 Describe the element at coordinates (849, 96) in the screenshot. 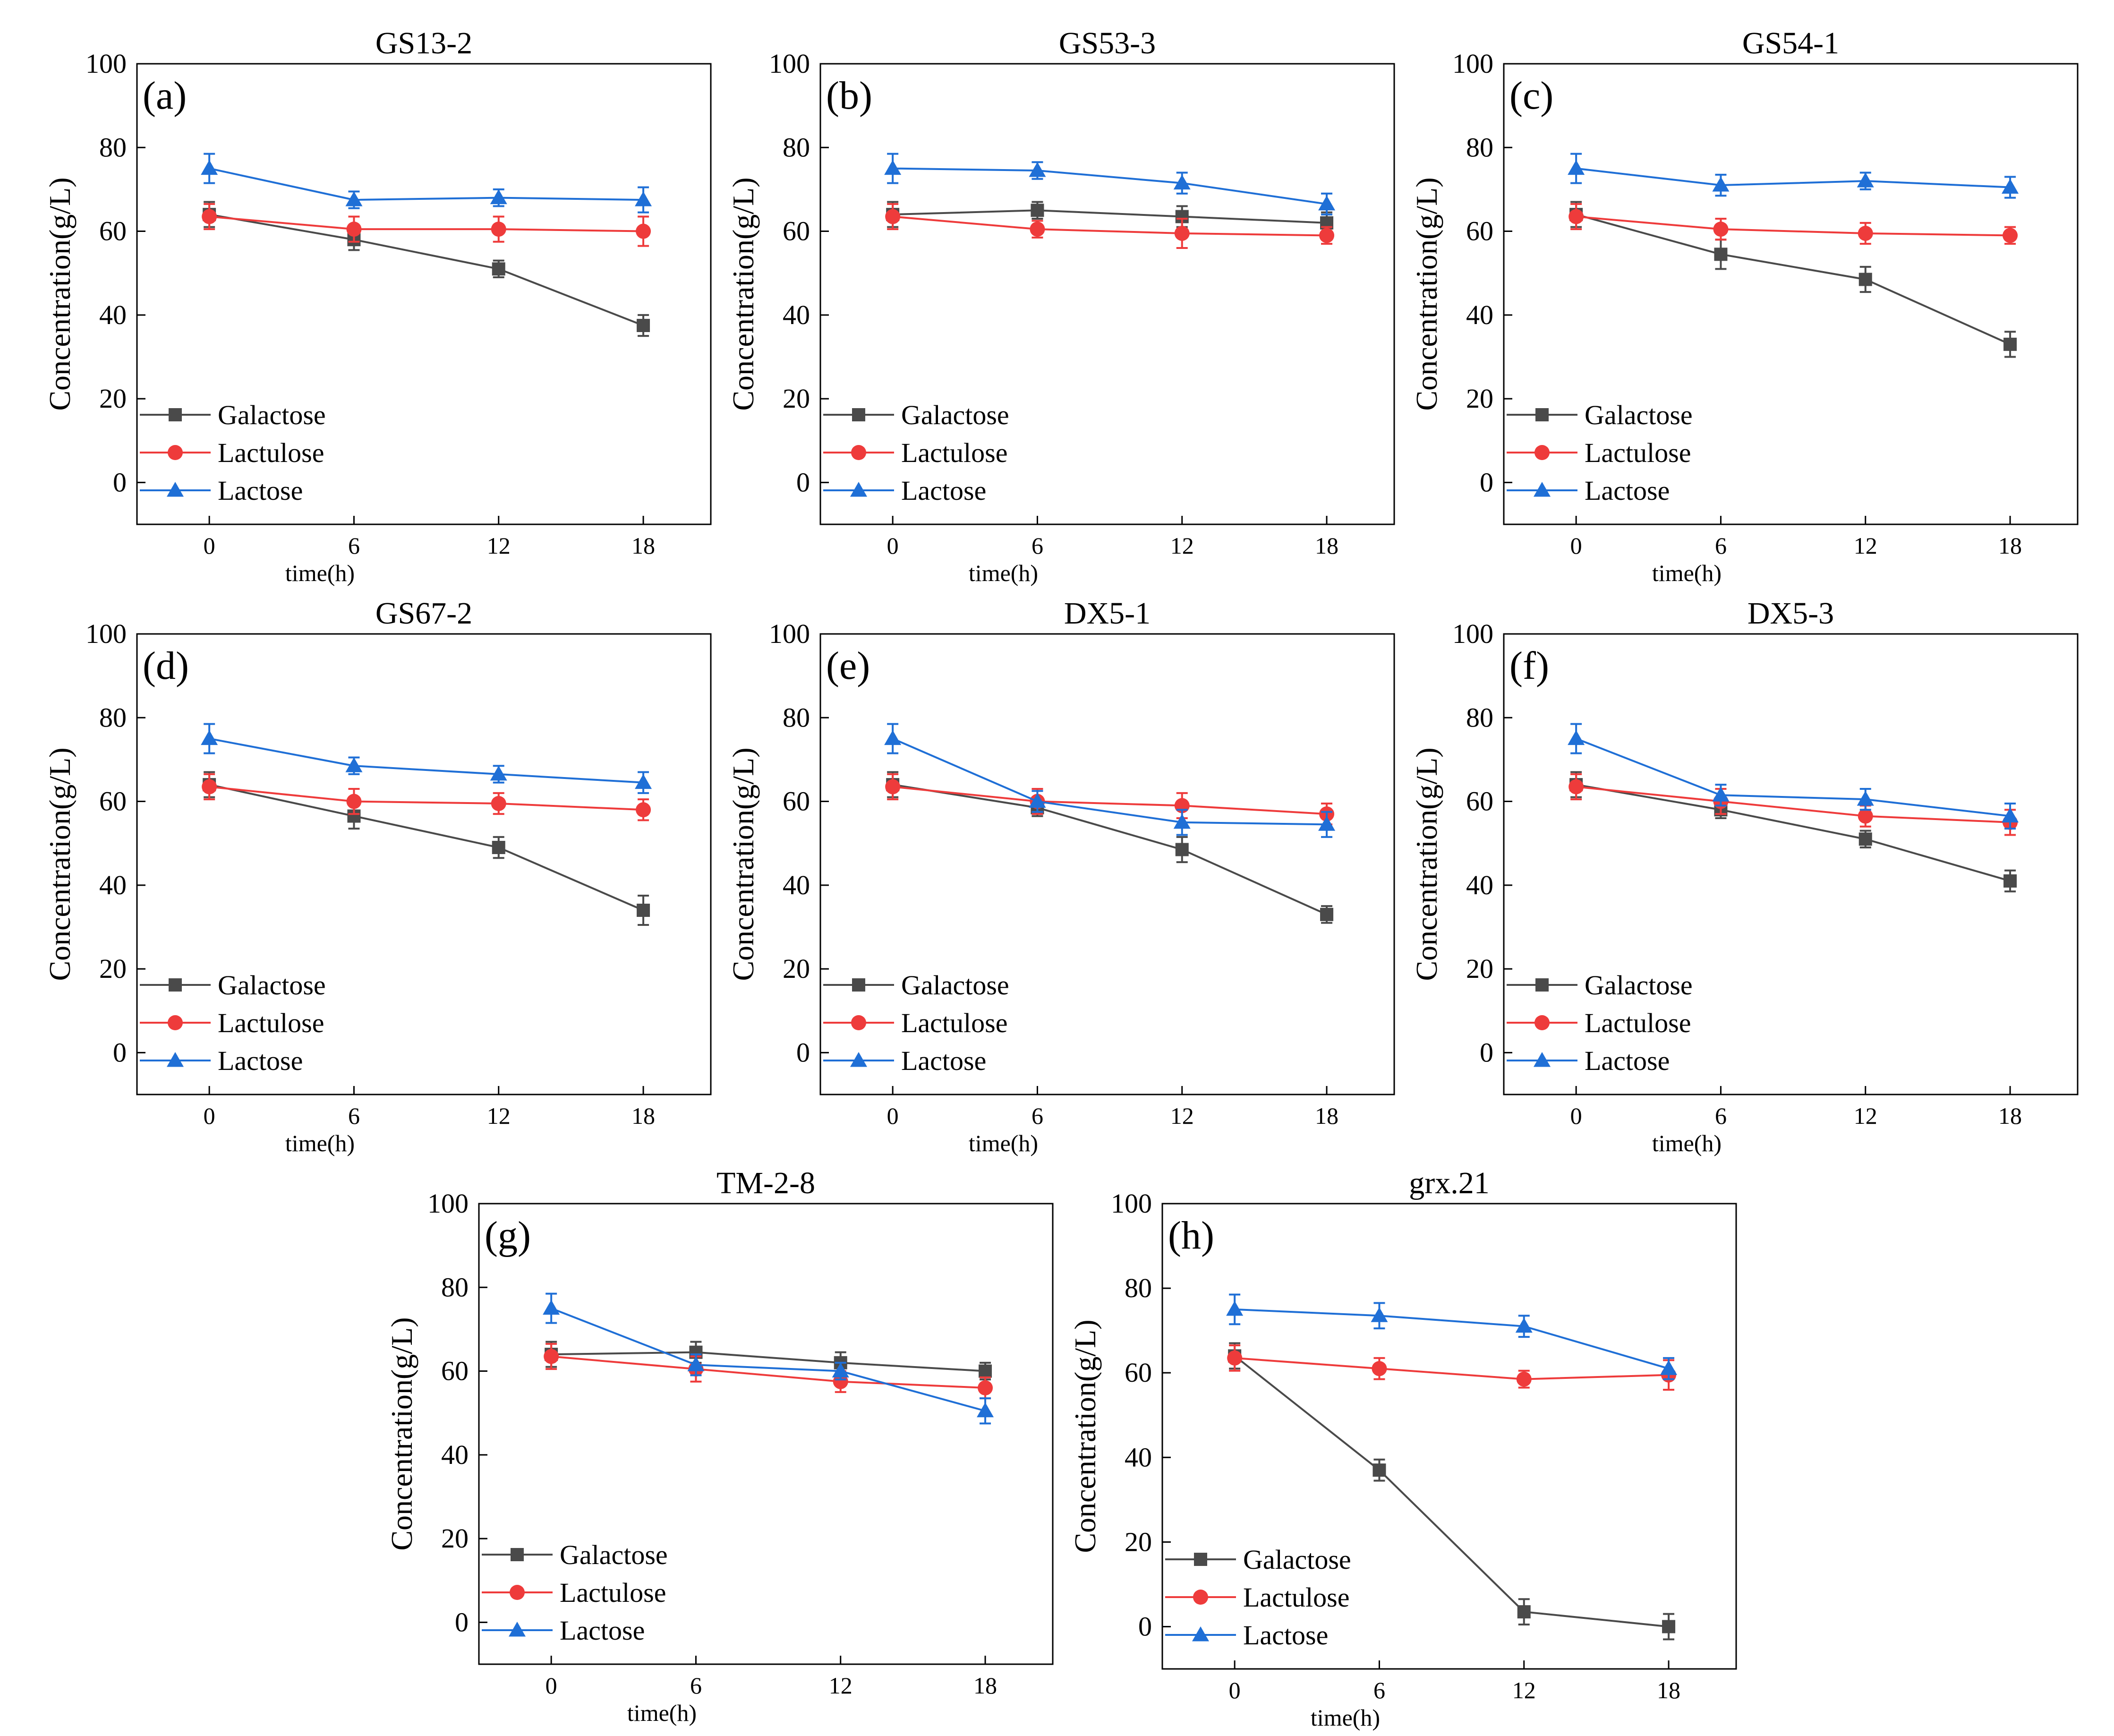

I see `panel-label: (b)` at that location.